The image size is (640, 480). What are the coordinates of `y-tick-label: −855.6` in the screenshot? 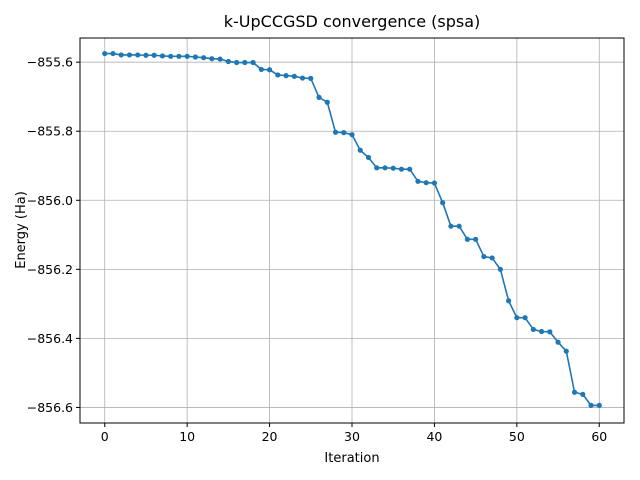 It's located at (50, 62).